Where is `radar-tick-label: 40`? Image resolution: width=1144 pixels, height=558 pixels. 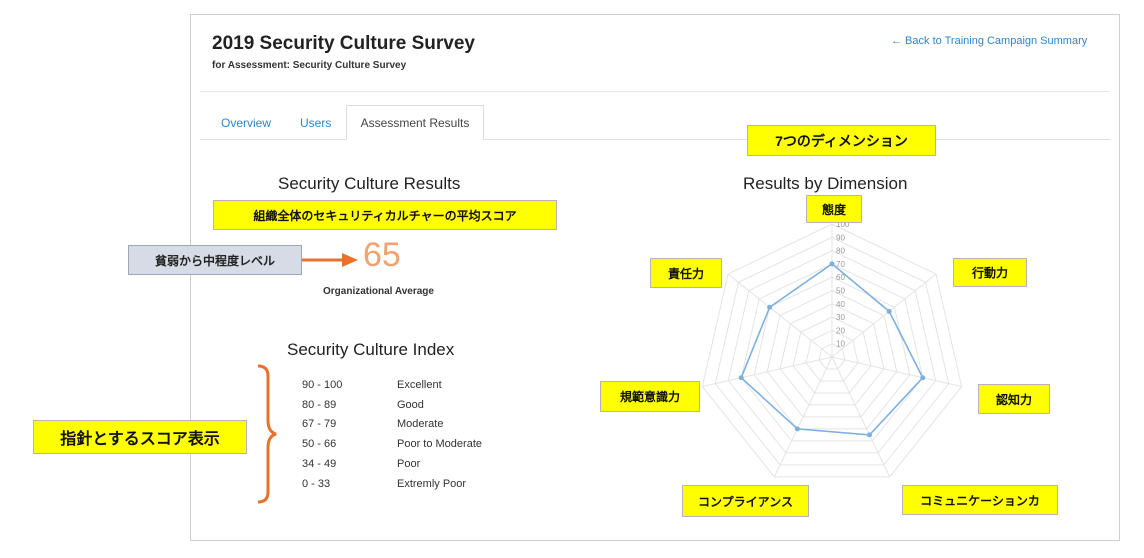
radar-tick-label: 40 is located at coordinates (840, 304).